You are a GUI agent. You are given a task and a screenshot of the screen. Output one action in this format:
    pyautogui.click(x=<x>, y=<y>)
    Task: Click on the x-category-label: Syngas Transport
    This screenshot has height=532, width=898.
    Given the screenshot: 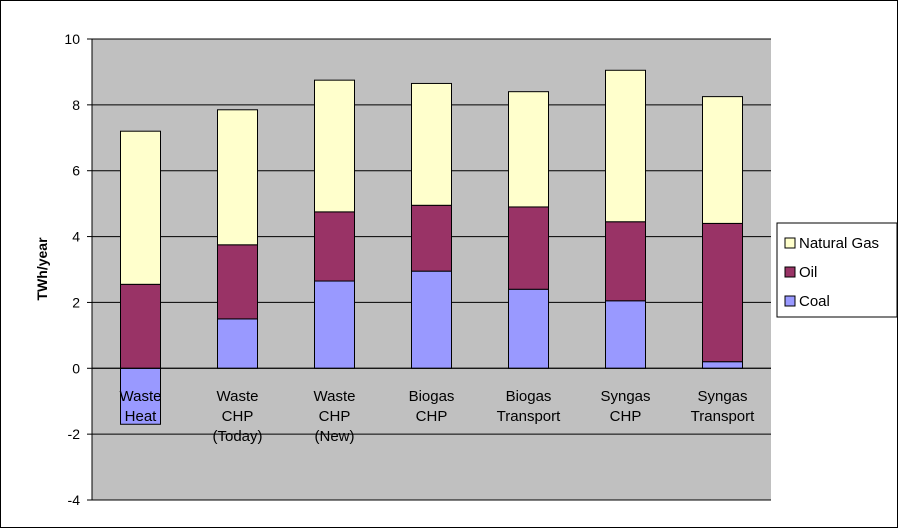 What is the action you would take?
    pyautogui.click(x=723, y=406)
    